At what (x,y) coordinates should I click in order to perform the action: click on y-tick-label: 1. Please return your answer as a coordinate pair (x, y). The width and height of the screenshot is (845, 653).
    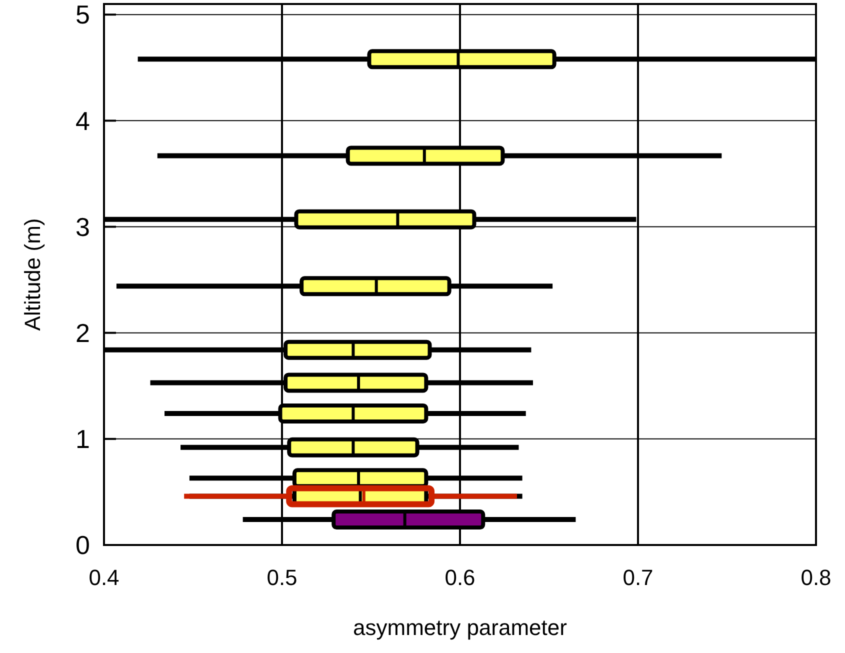
    Looking at the image, I should click on (83, 439).